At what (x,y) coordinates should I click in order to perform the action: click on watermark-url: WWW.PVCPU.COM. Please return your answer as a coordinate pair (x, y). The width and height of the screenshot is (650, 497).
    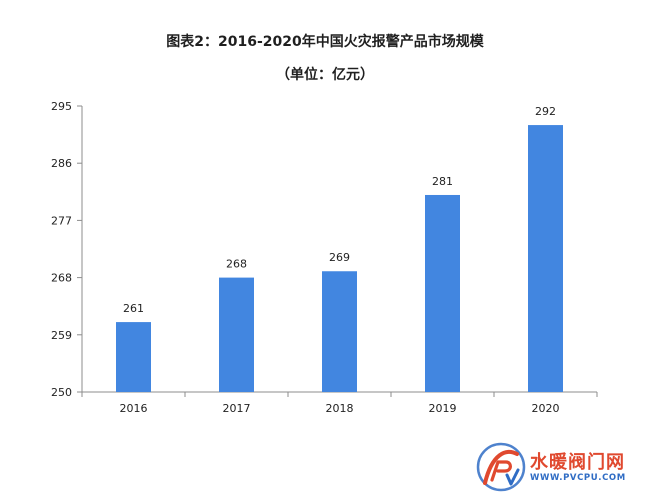
    Looking at the image, I should click on (578, 478).